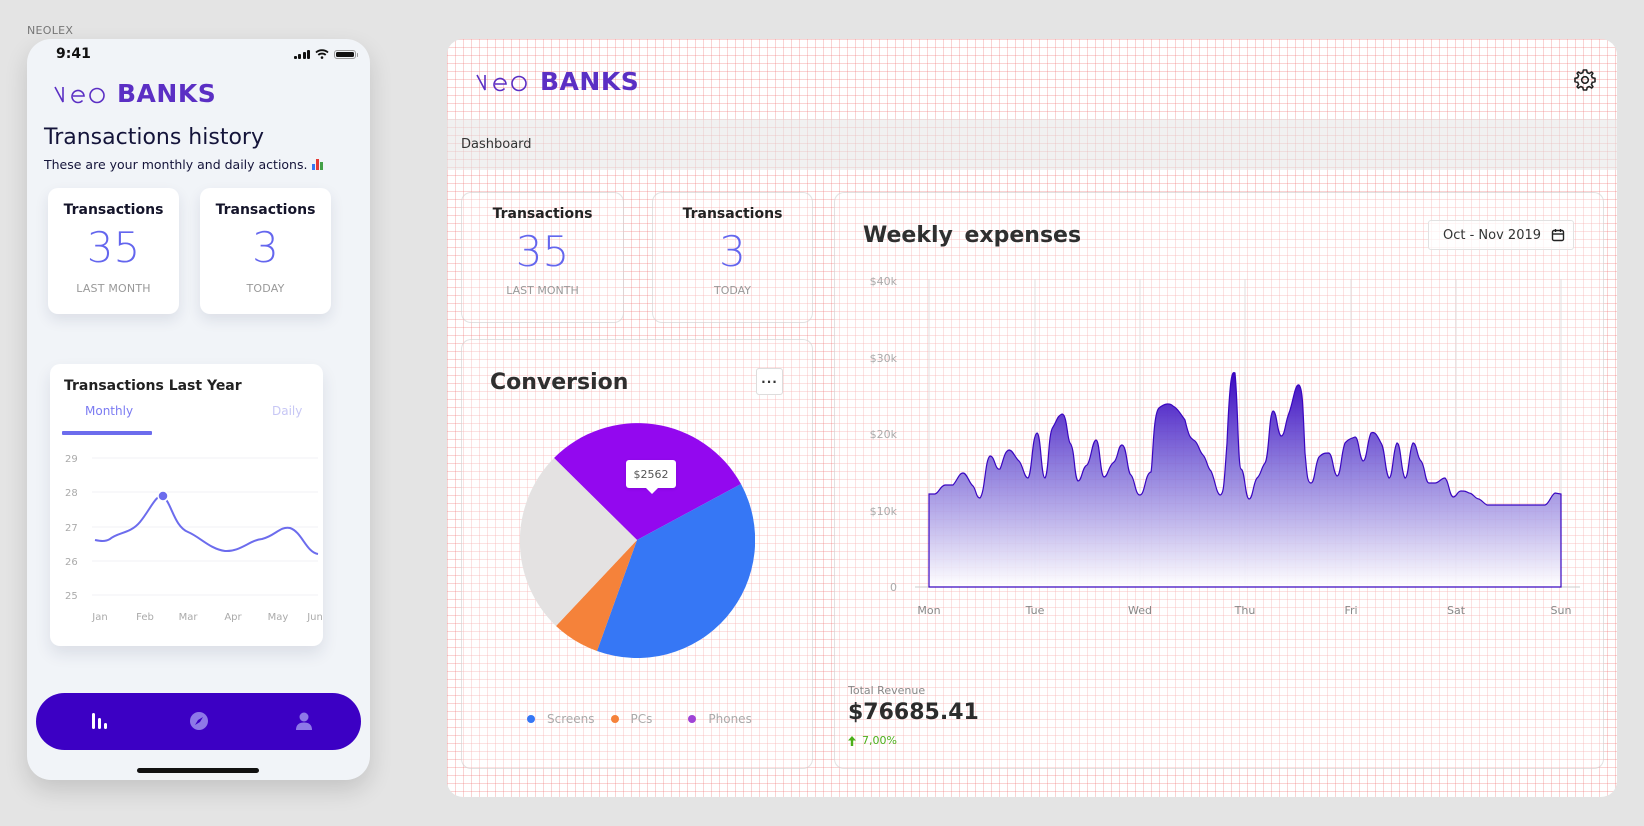  What do you see at coordinates (233, 617) in the screenshot?
I see `svg-text: Apr` at bounding box center [233, 617].